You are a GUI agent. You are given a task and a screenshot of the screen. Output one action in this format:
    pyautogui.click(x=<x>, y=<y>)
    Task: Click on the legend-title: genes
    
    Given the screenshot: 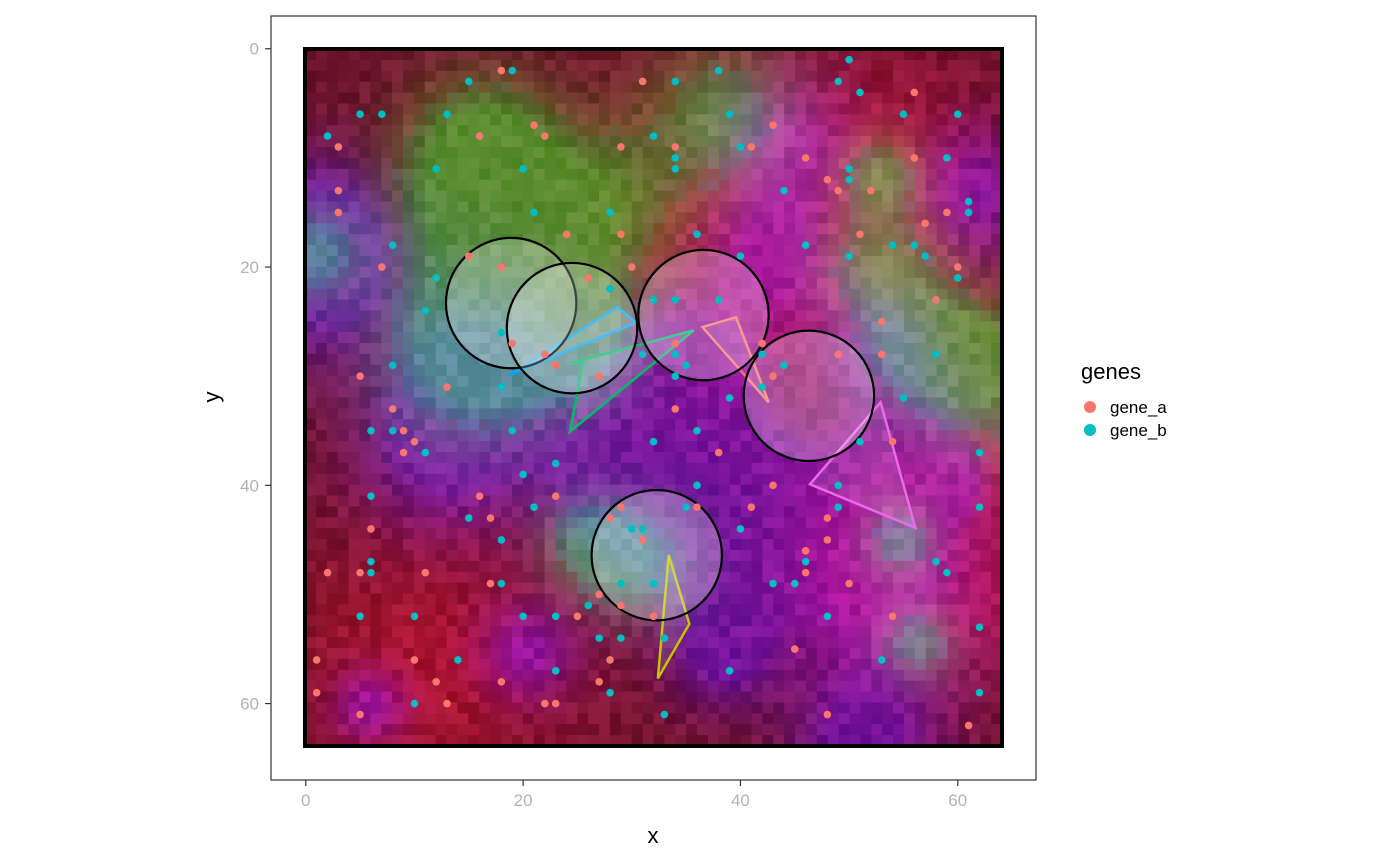 What is the action you would take?
    pyautogui.click(x=1111, y=371)
    